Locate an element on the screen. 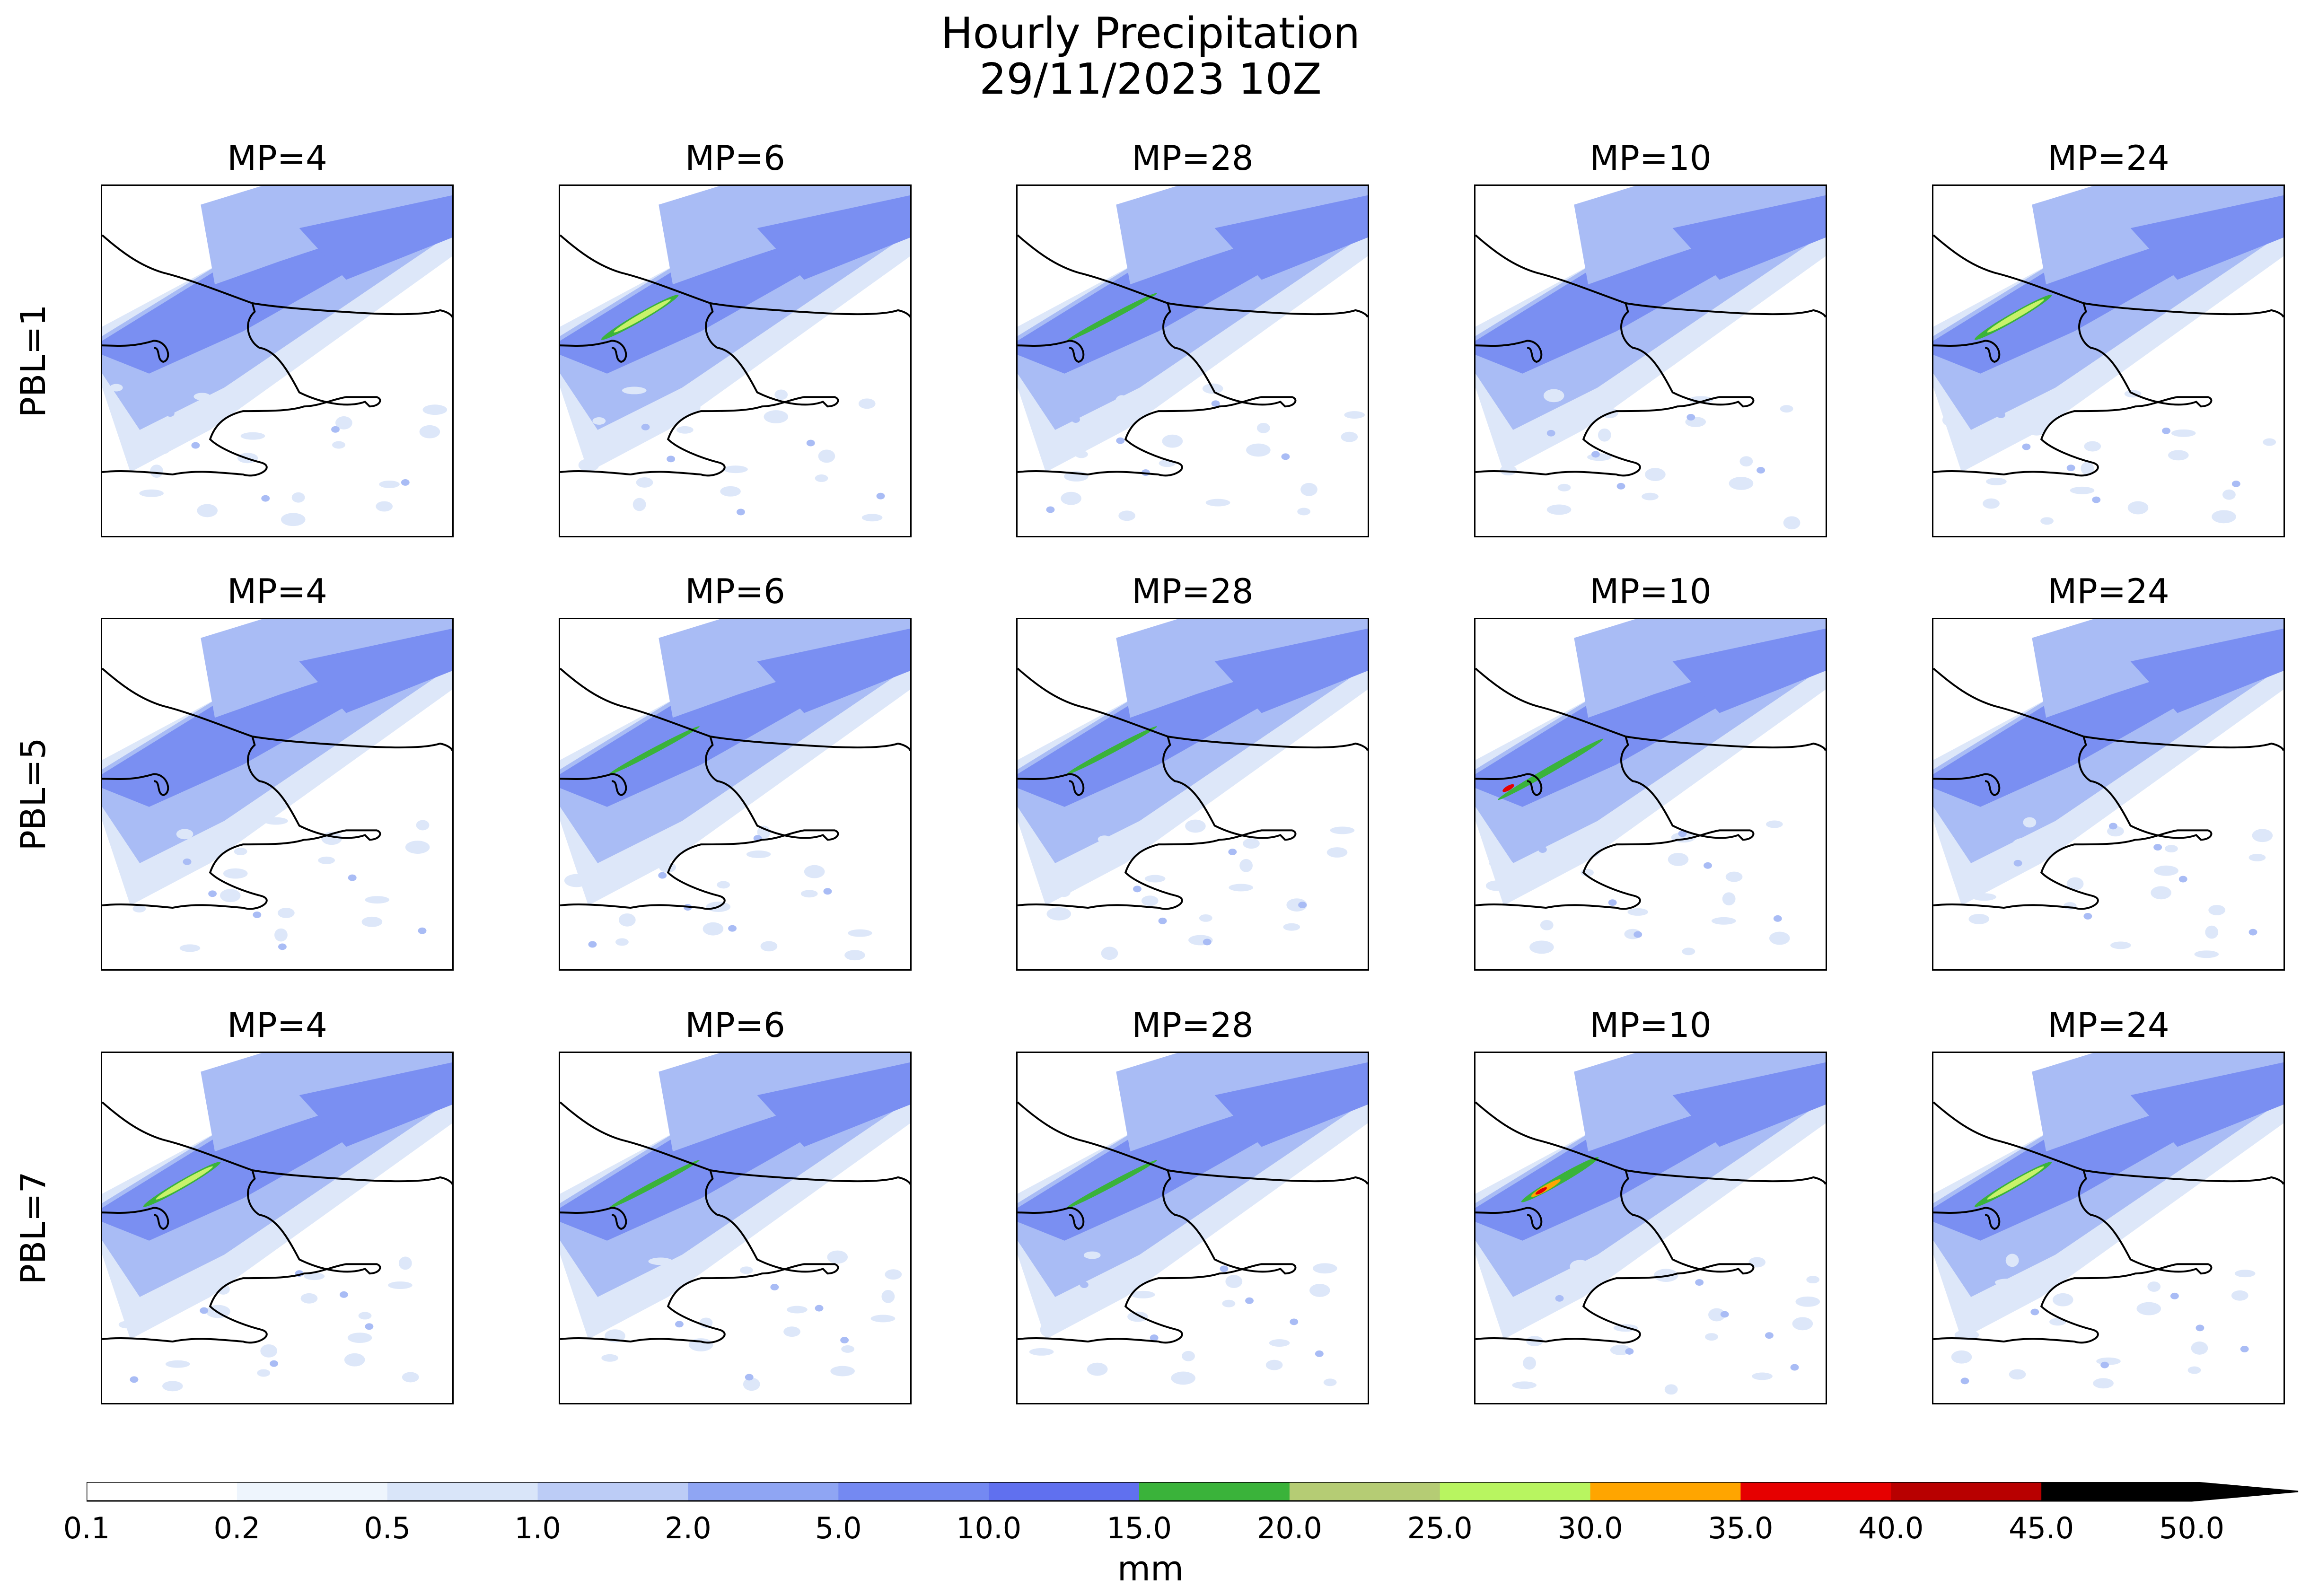 This screenshot has width=2301, height=1596. panel-title: MP=4 is located at coordinates (277, 1025).